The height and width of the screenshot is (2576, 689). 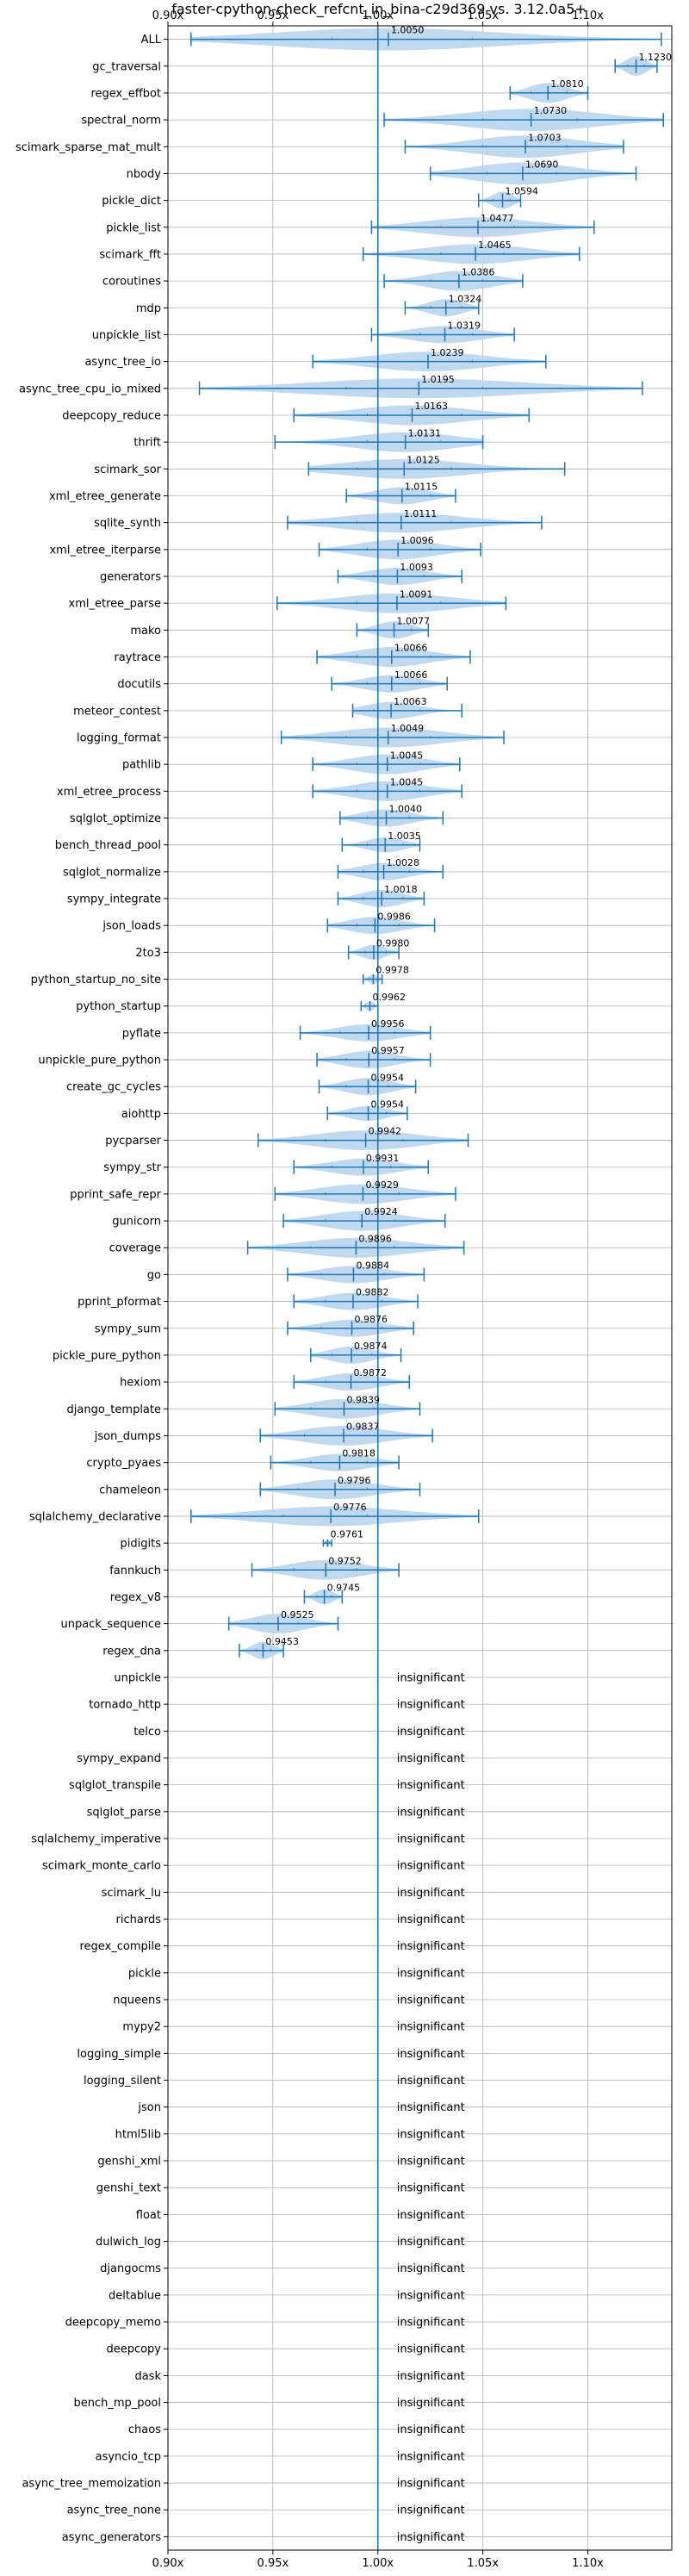 I want to click on x-tick-label-bottom: 0.95x, so click(x=273, y=2564).